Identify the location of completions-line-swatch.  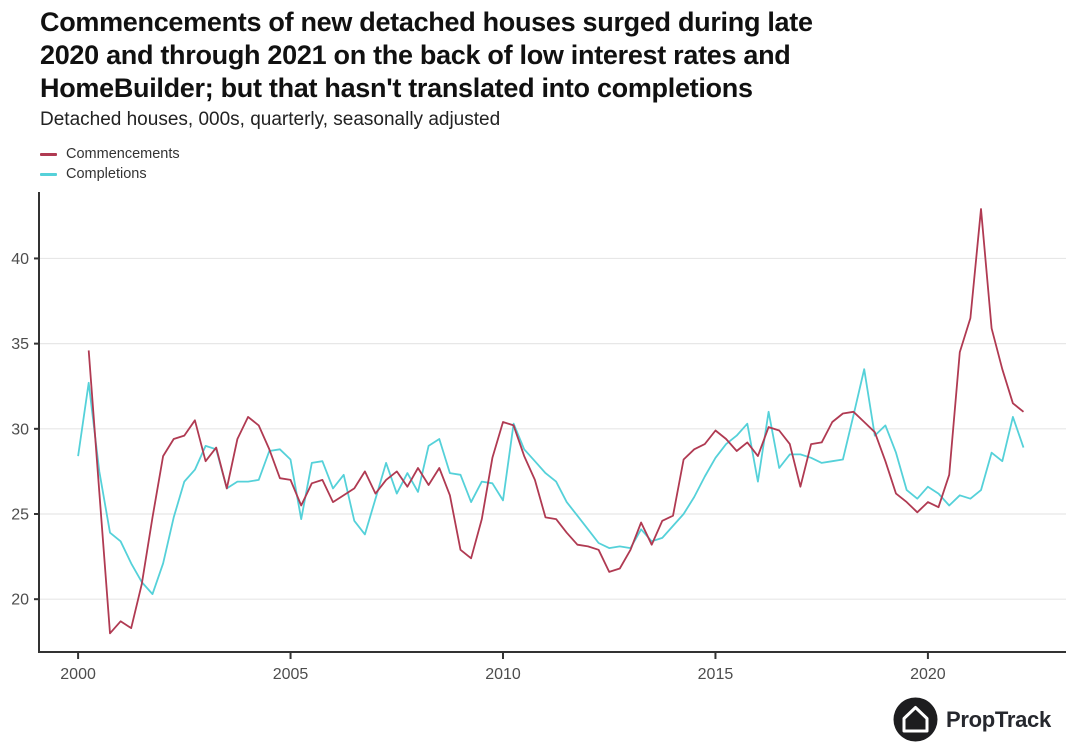
(48, 174).